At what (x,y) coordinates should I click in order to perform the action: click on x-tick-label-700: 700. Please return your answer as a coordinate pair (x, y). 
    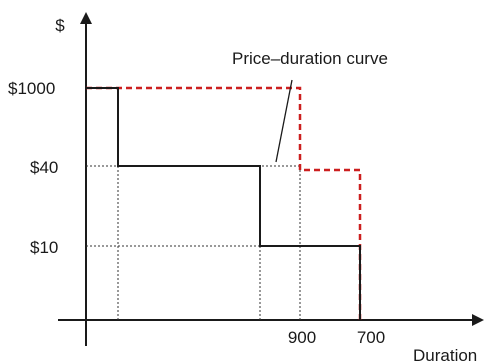
    Looking at the image, I should click on (371, 337).